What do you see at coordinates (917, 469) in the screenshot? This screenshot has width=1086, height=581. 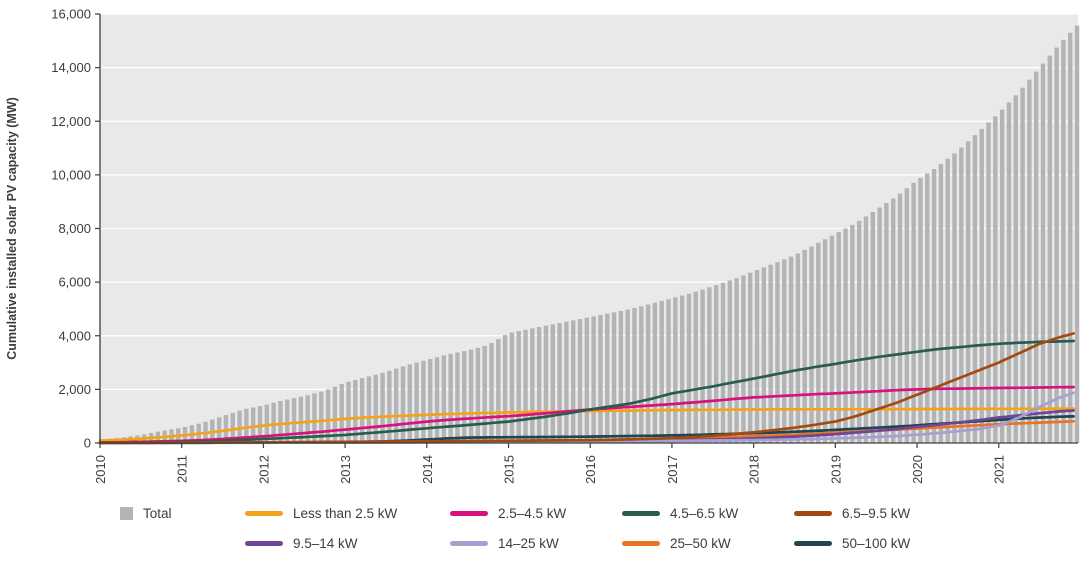 I see `x-tick-label: 2020` at bounding box center [917, 469].